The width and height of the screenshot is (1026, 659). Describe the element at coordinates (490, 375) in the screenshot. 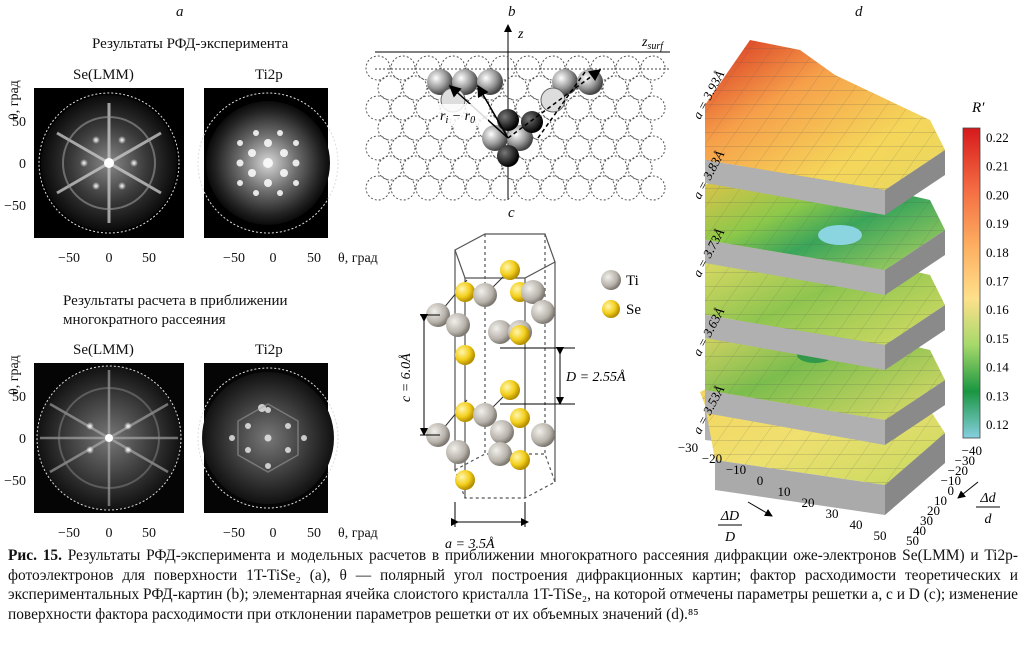

I see `atoms` at that location.